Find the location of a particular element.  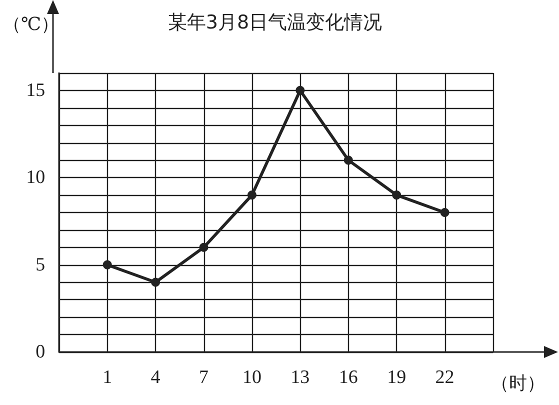

y-axis-title: （℃） is located at coordinates (31, 24).